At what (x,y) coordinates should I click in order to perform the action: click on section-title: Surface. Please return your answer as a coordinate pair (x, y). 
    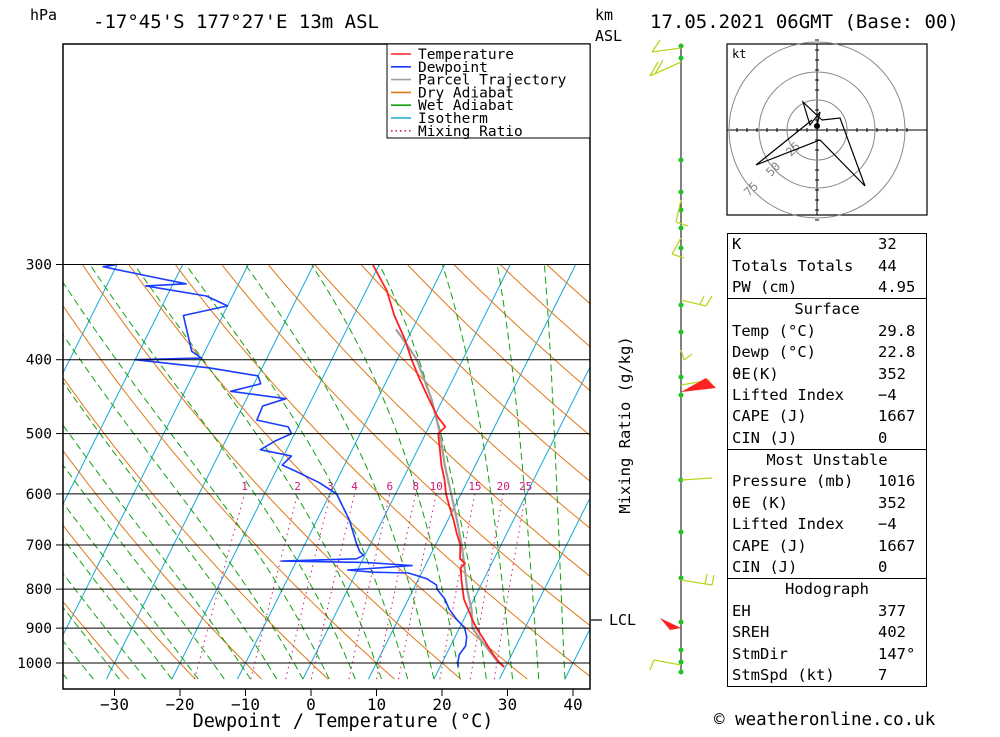
    Looking at the image, I should click on (827, 310).